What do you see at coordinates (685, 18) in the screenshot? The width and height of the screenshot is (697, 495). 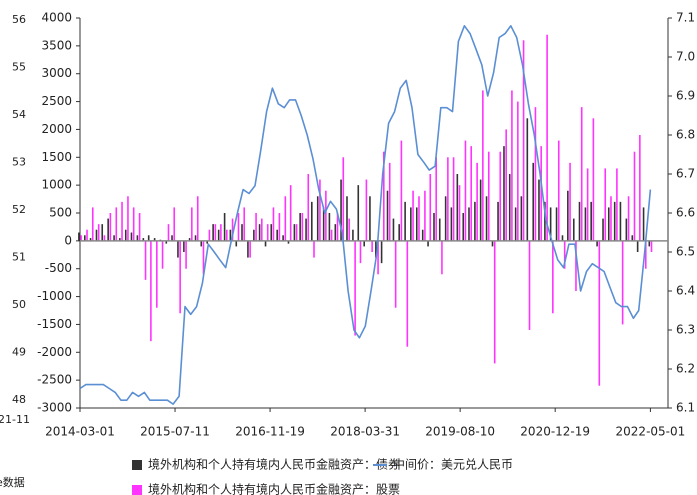 I see `y2-tick-label: 7.1` at bounding box center [685, 18].